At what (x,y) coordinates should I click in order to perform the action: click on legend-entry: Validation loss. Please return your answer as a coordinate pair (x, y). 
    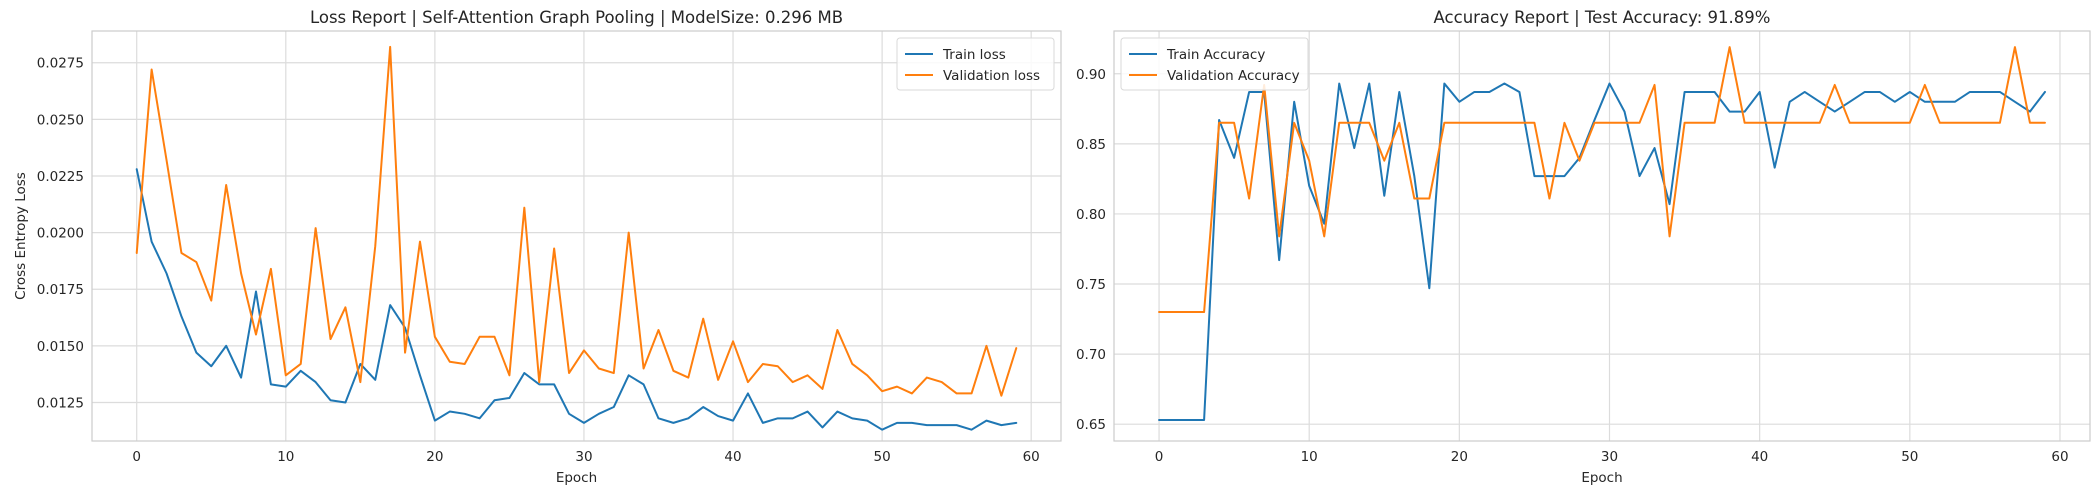
    Looking at the image, I should click on (991, 76).